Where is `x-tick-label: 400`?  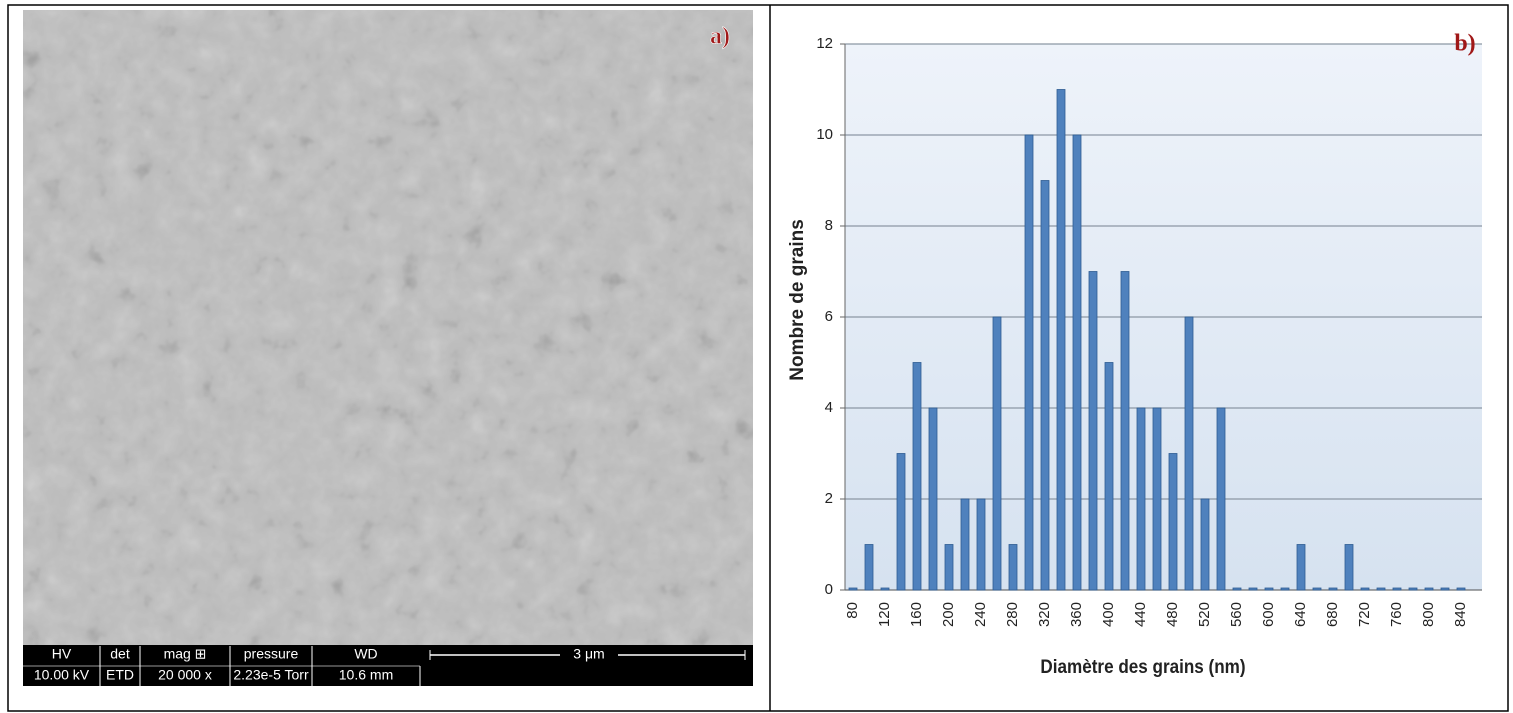
x-tick-label: 400 is located at coordinates (1108, 614).